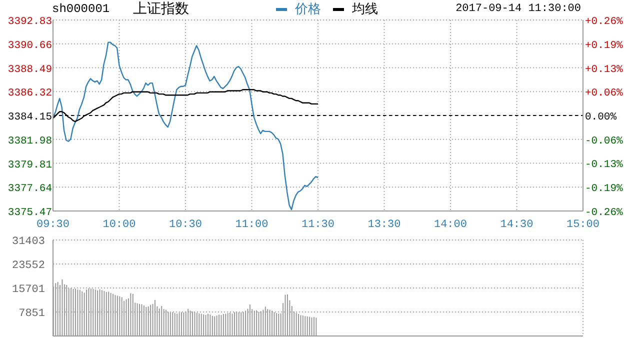 The width and height of the screenshot is (626, 338). I want to click on y-tick-label: 3390.66, so click(30, 46).